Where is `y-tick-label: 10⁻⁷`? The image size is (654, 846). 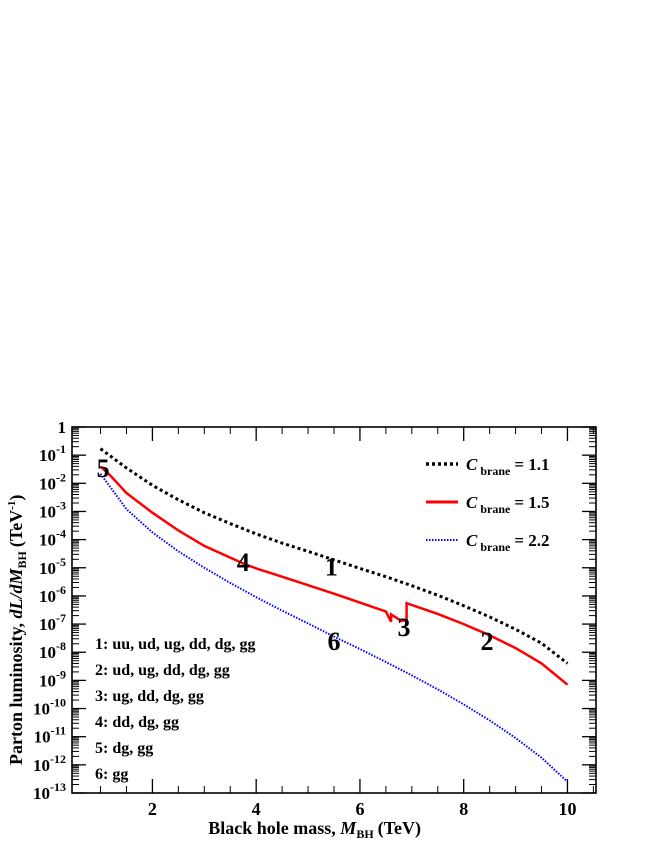
y-tick-label: 10⁻⁷ is located at coordinates (52, 622).